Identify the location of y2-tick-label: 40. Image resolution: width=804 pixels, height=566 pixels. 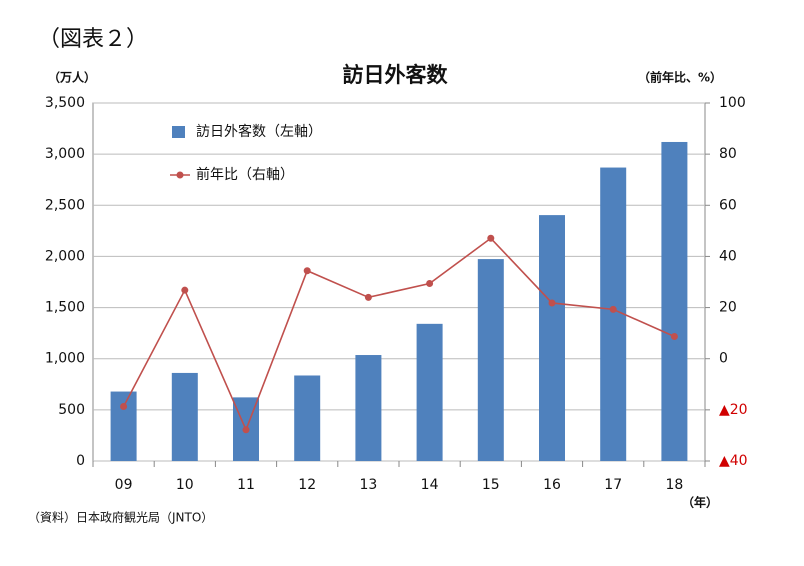
(728, 256).